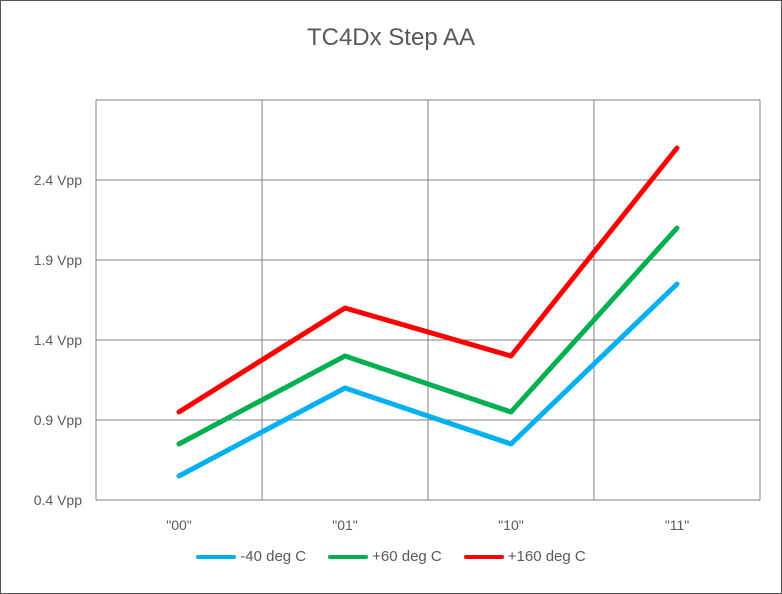 The width and height of the screenshot is (782, 594). What do you see at coordinates (58, 420) in the screenshot?
I see `y-tick-label: 0.9 Vpp` at bounding box center [58, 420].